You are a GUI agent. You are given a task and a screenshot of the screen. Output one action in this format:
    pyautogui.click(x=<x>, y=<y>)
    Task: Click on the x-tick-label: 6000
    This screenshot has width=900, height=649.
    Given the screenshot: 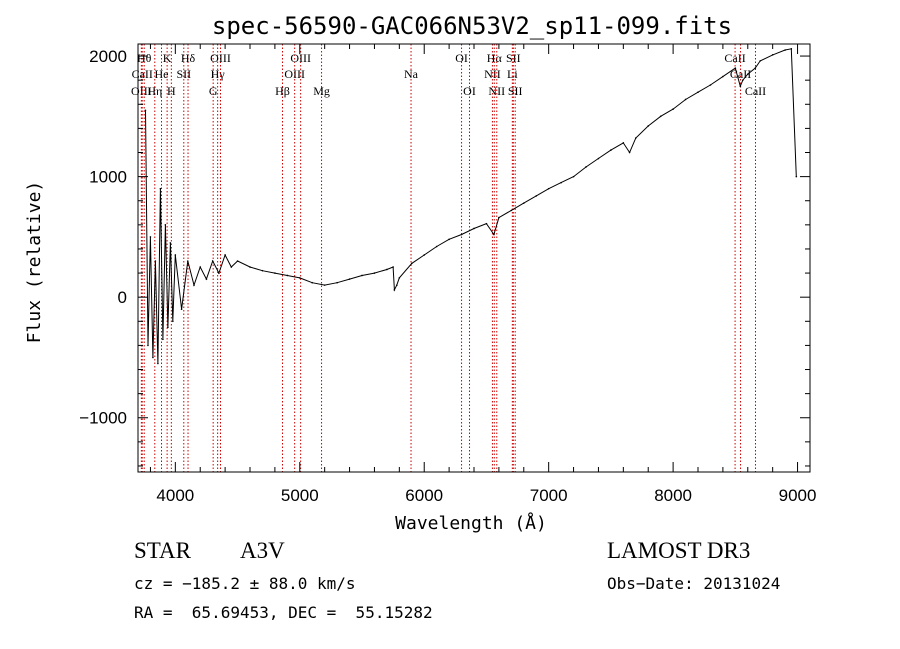 What is the action you would take?
    pyautogui.click(x=424, y=495)
    